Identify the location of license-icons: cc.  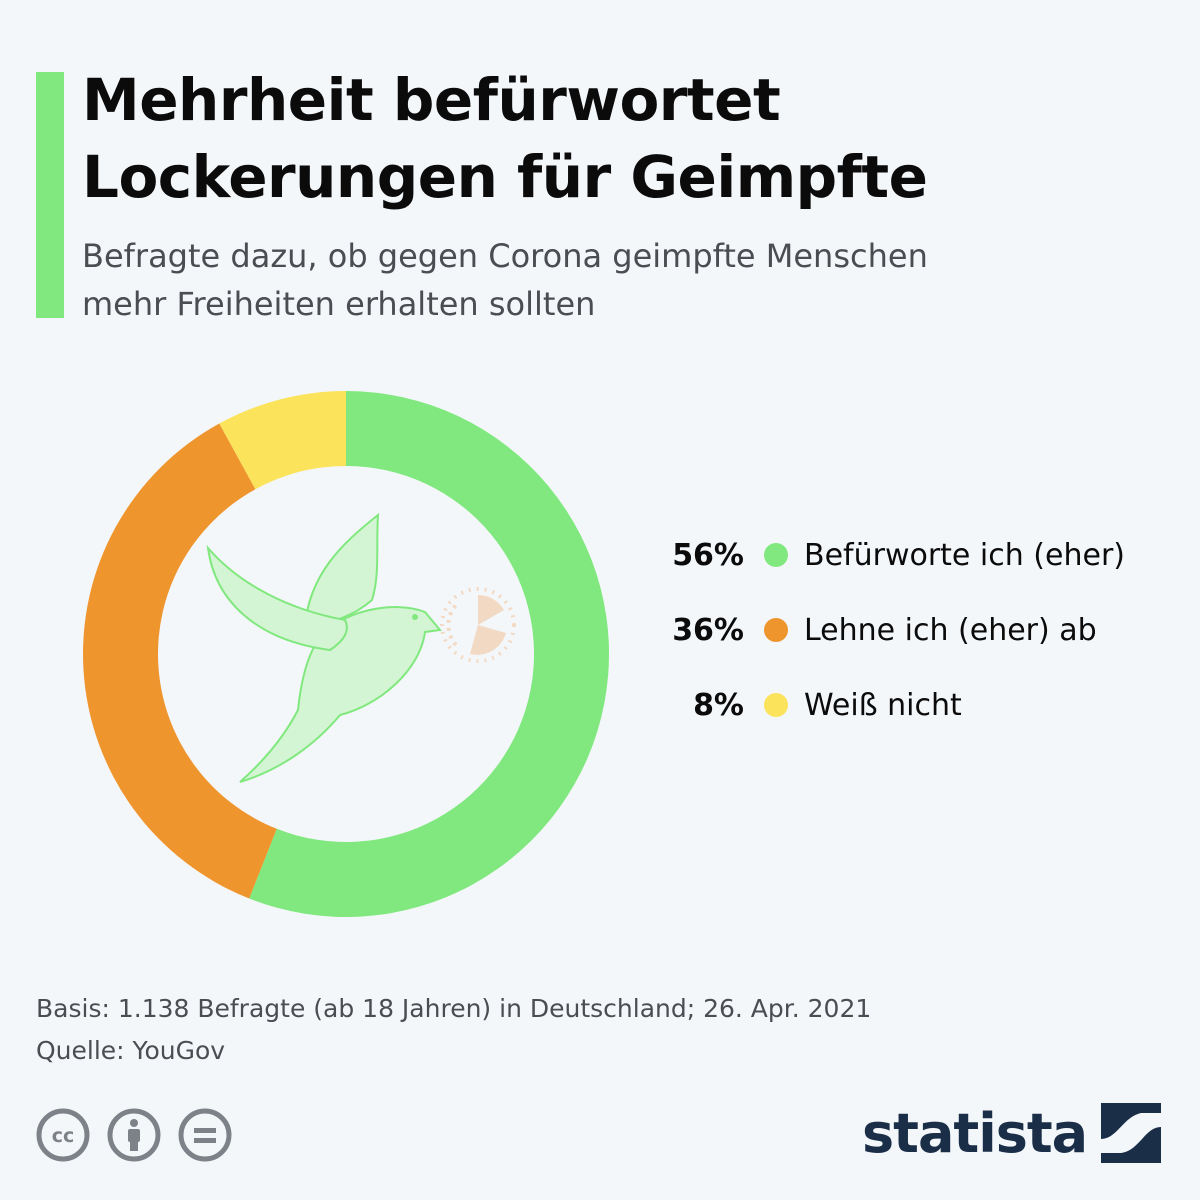
(142, 1135).